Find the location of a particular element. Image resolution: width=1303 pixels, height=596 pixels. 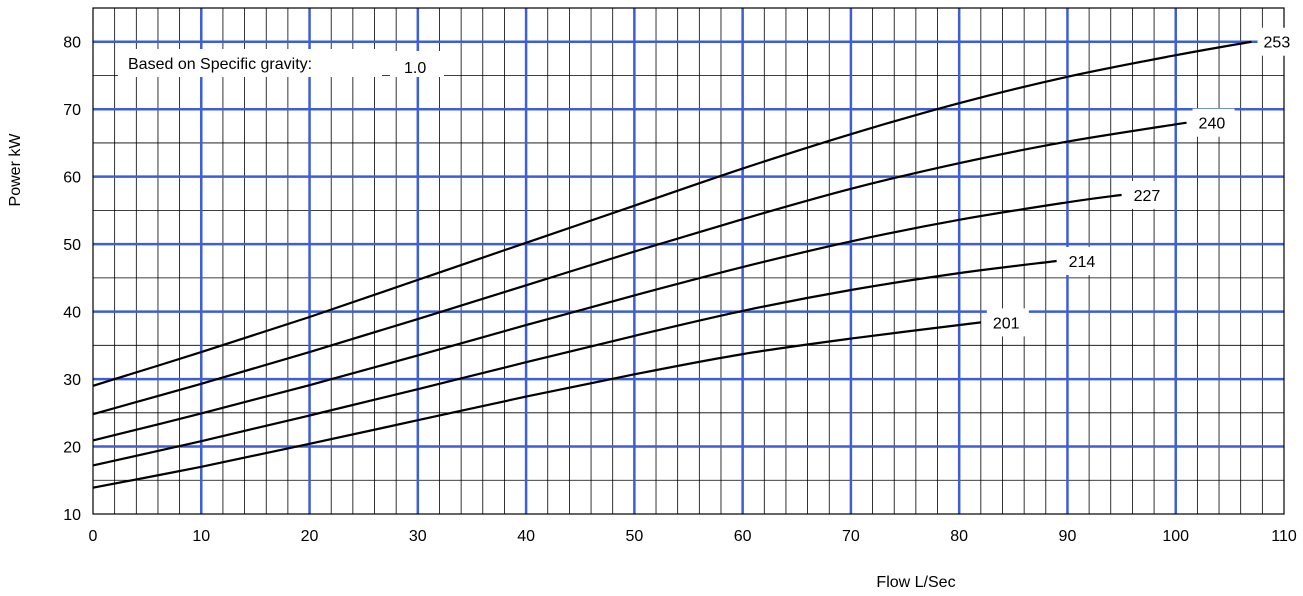

note-value: 1.0 is located at coordinates (415, 68).